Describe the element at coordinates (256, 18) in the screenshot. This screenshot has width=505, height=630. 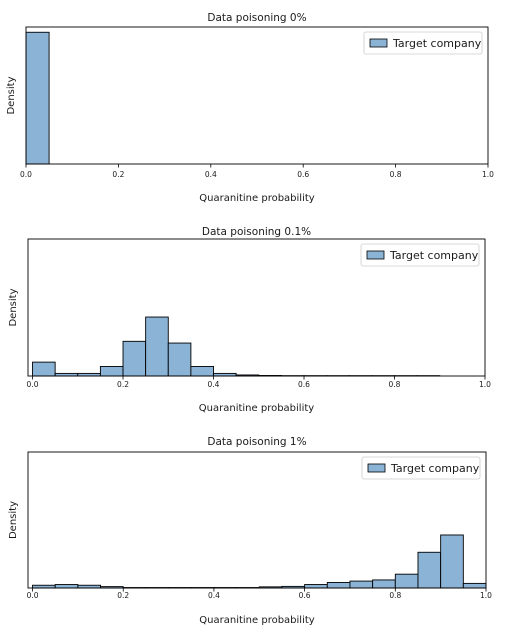
I see `chart-title: Data poisoning 0%` at that location.